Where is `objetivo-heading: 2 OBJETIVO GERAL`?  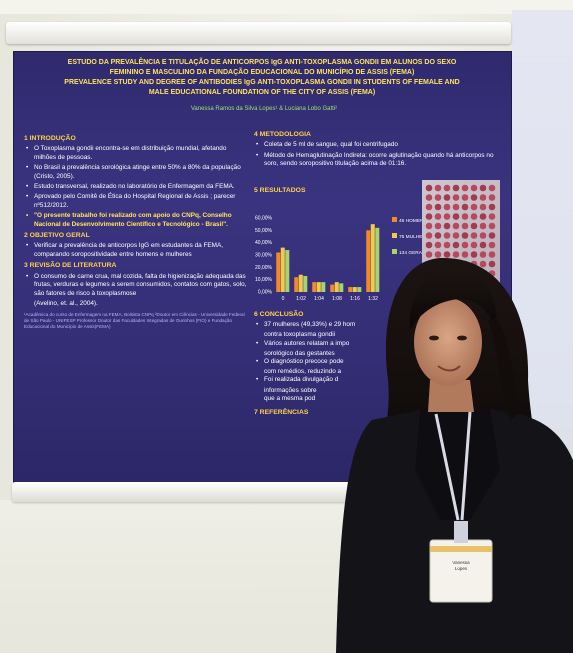
objetivo-heading: 2 OBJETIVO GERAL is located at coordinates (57, 236).